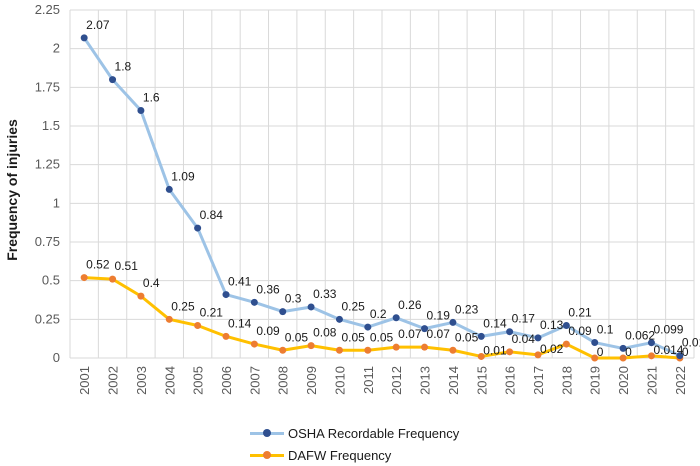 The image size is (700, 466). I want to click on x-tick-label: 2020, so click(623, 380).